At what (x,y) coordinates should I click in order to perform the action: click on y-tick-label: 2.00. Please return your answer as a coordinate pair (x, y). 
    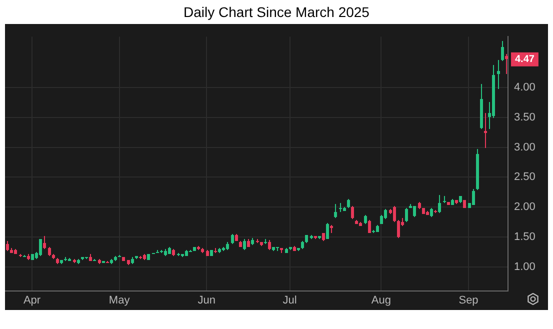
    Looking at the image, I should click on (525, 207).